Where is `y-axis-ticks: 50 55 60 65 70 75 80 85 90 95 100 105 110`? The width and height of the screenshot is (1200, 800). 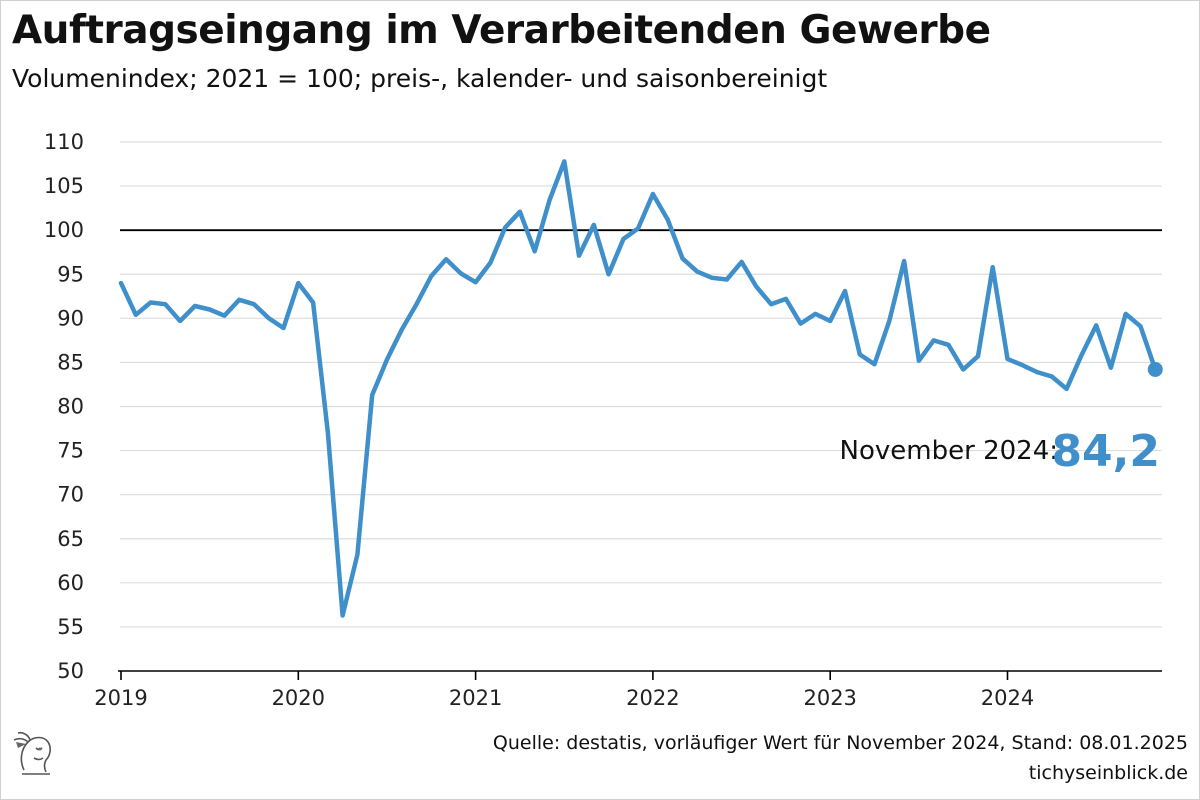
y-axis-ticks: 50 55 60 65 70 75 80 85 90 95 100 105 110 is located at coordinates (64, 406).